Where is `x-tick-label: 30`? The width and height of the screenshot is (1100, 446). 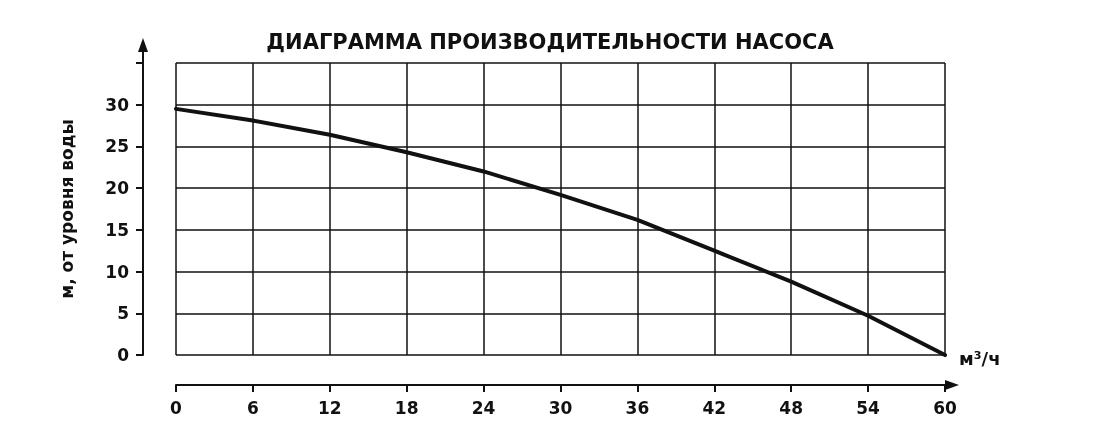 x-tick-label: 30 is located at coordinates (560, 407).